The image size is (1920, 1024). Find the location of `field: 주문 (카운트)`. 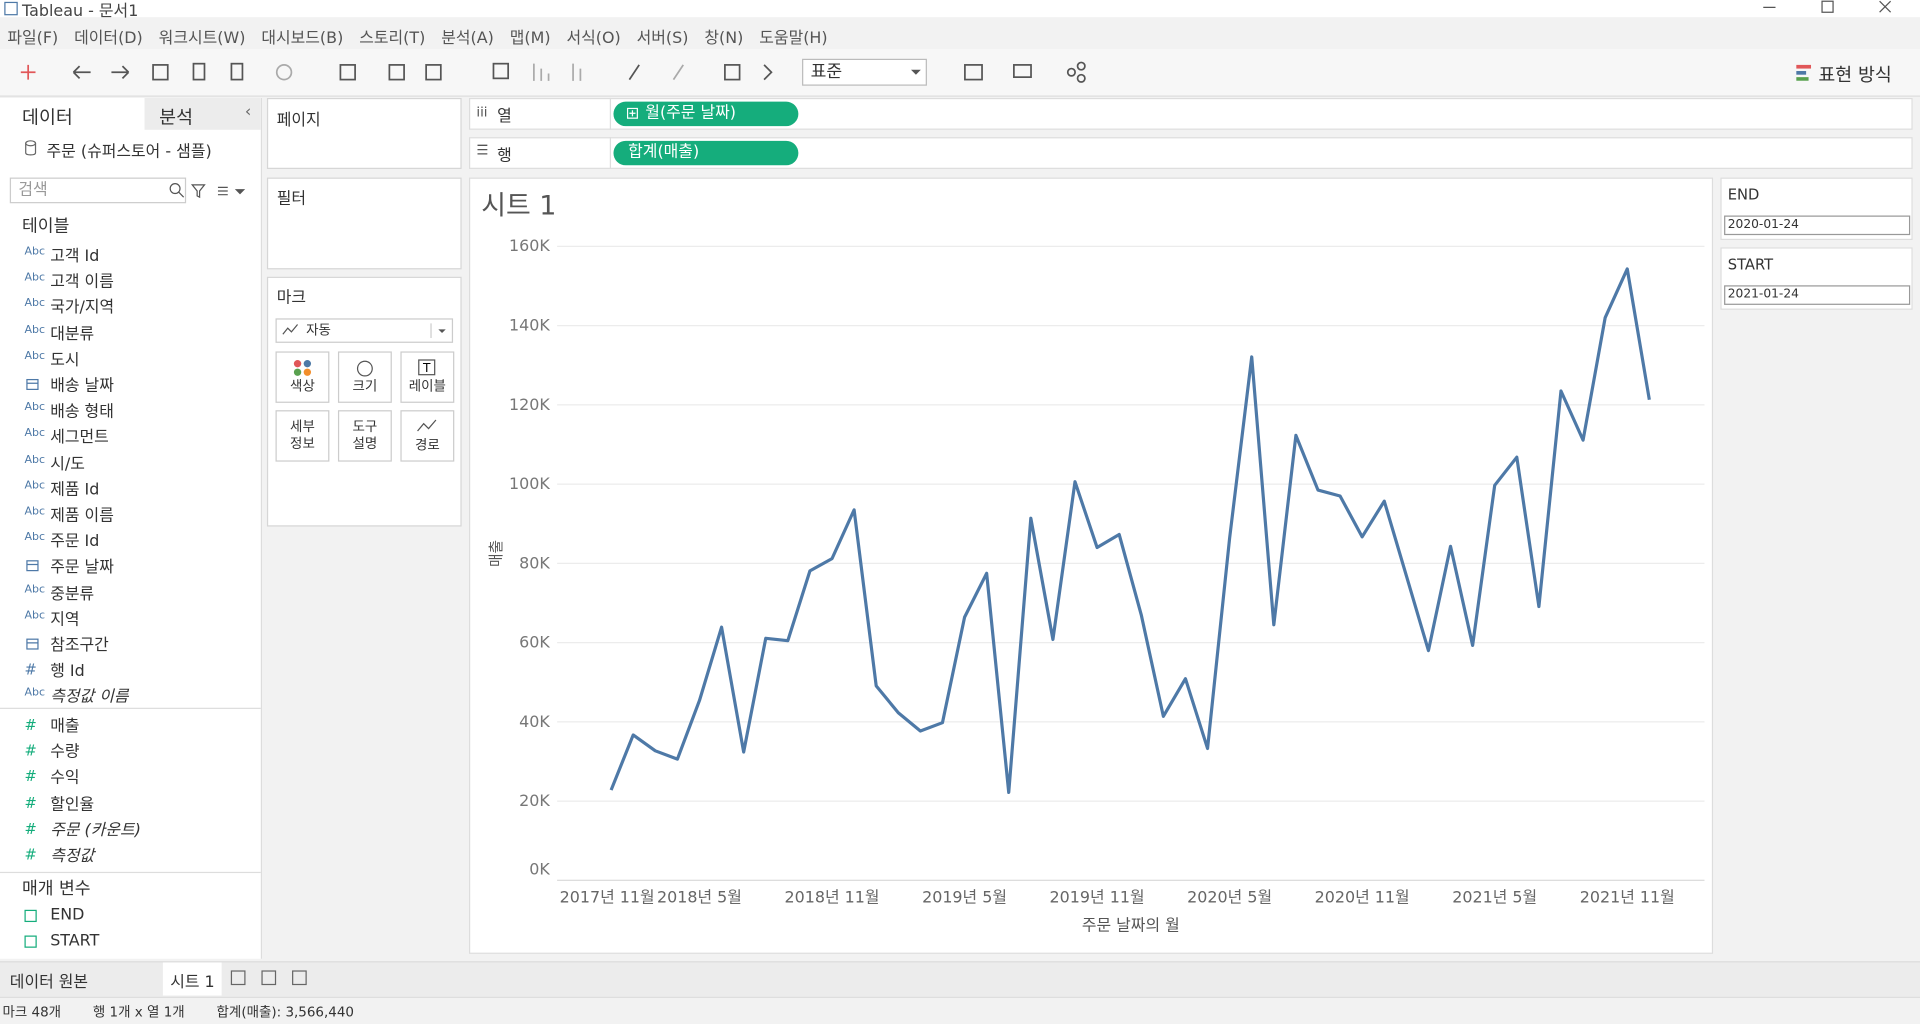

field: 주문 (카운트) is located at coordinates (95, 830).